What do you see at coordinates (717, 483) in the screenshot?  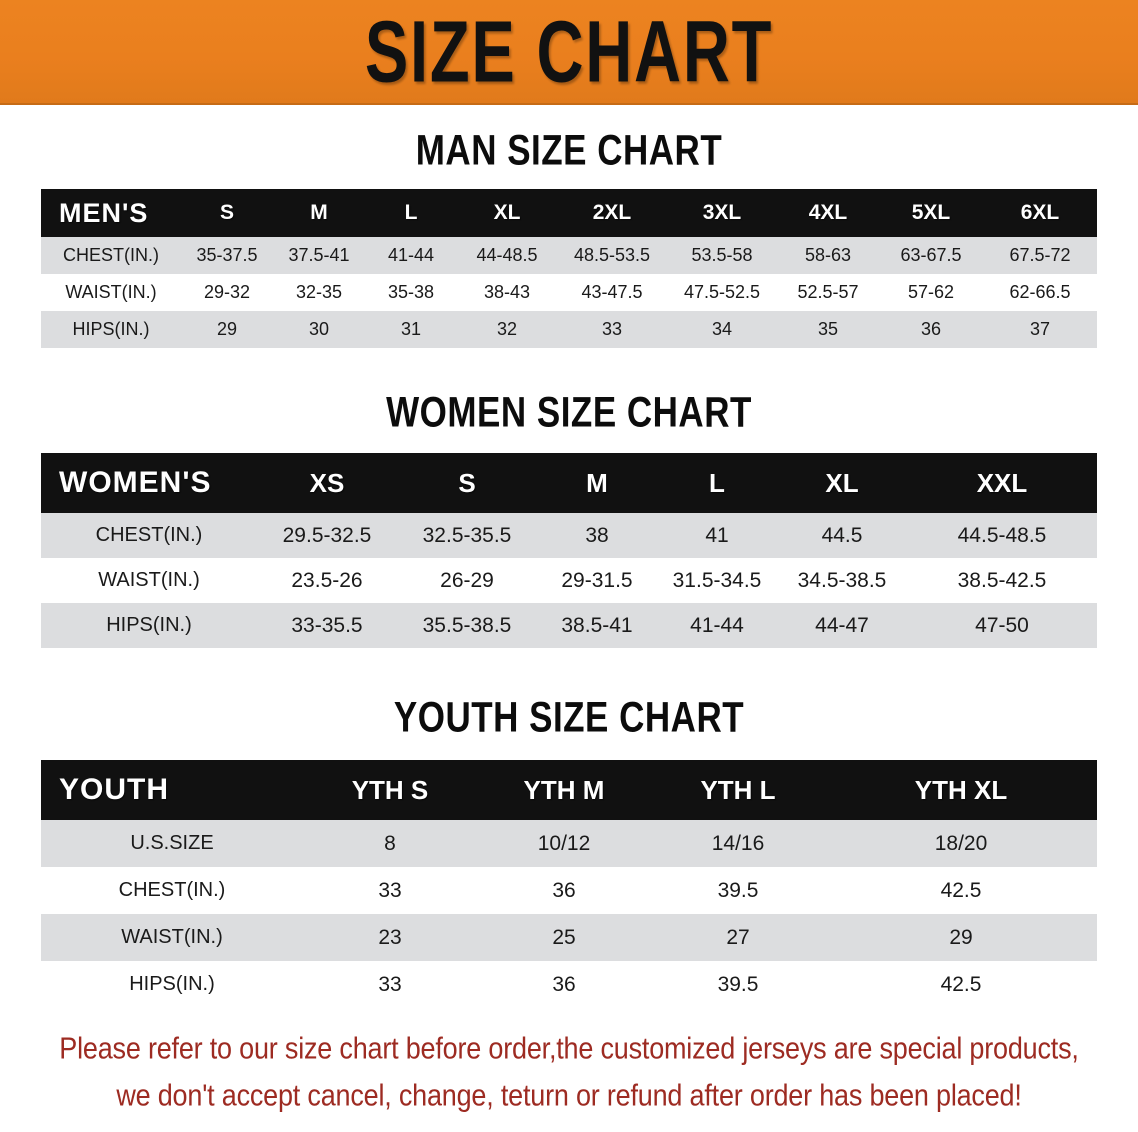 I see `women-size-col-l: L` at bounding box center [717, 483].